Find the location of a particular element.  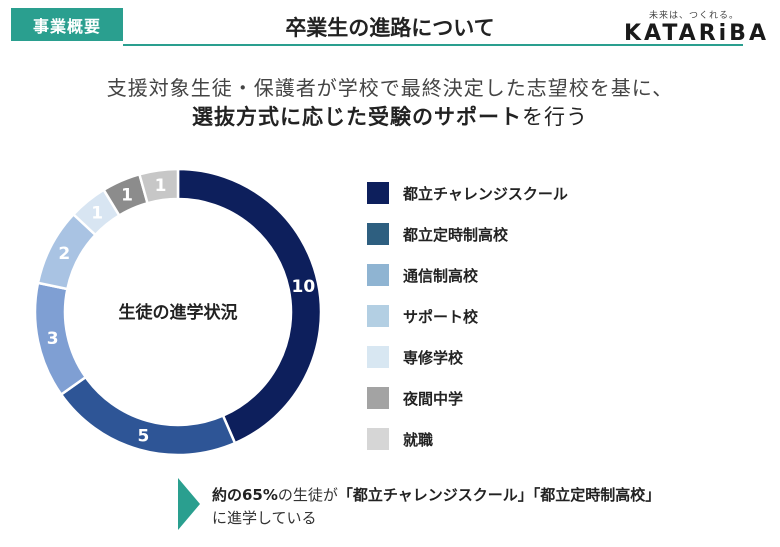

callout-arrow-icon is located at coordinates (189, 504).